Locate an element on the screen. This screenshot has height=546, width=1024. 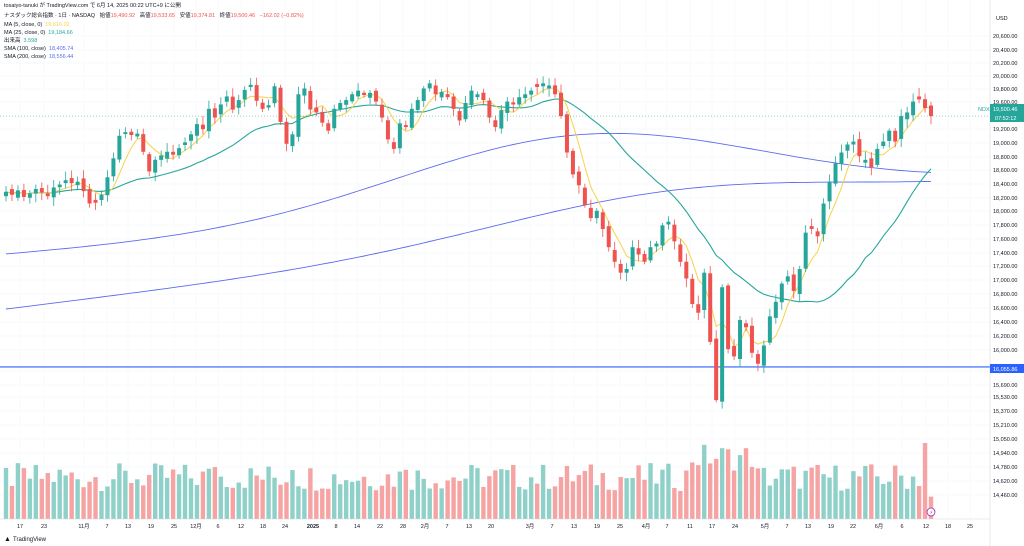
time-tick-label: 12 is located at coordinates (241, 527).